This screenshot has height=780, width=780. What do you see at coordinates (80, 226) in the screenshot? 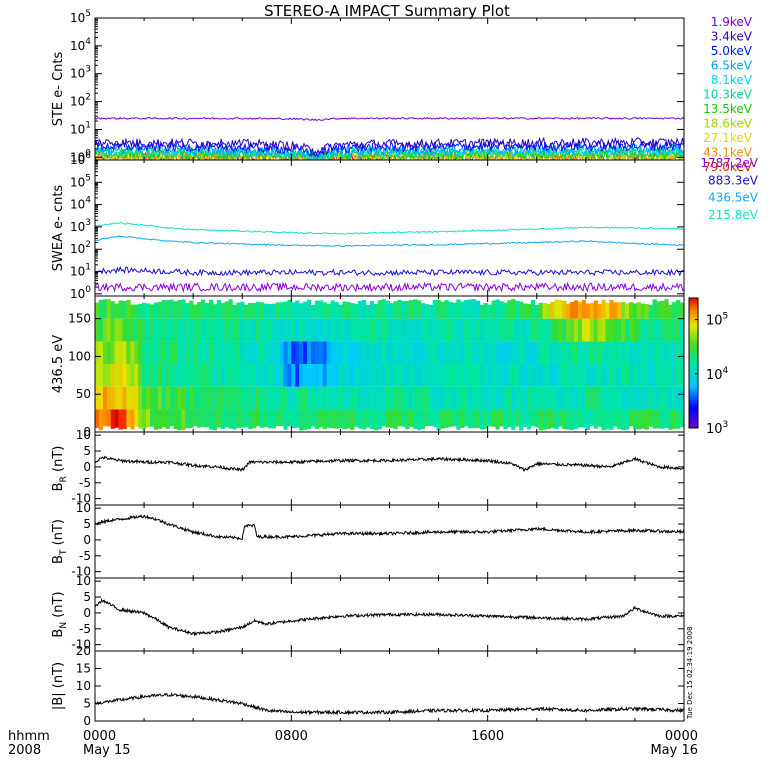
I see `swea-ytick-label: 103` at bounding box center [80, 226].